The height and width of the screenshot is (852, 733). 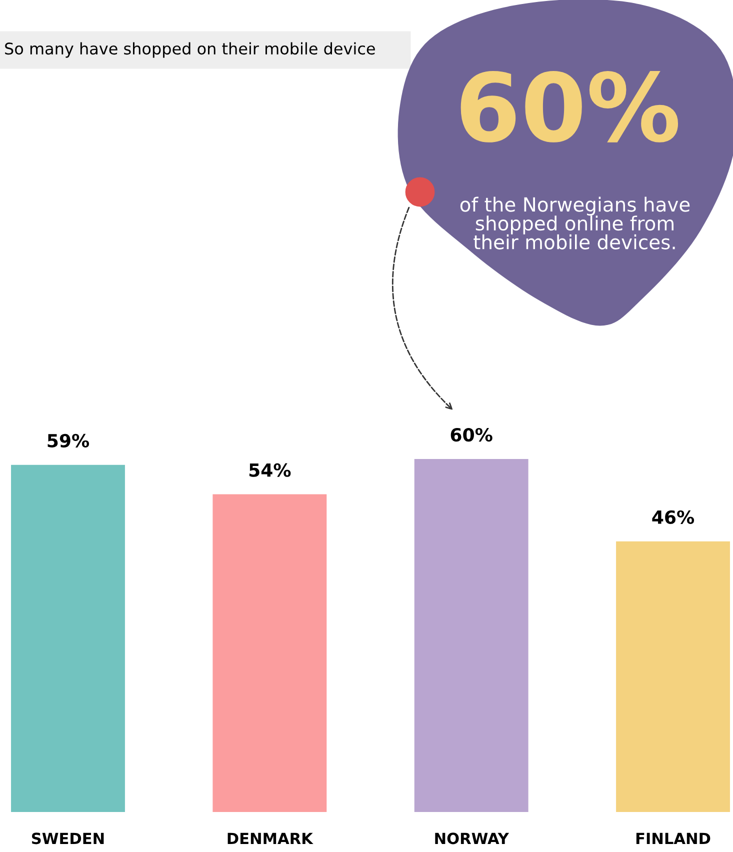 What do you see at coordinates (569, 106) in the screenshot?
I see `text: 60%` at bounding box center [569, 106].